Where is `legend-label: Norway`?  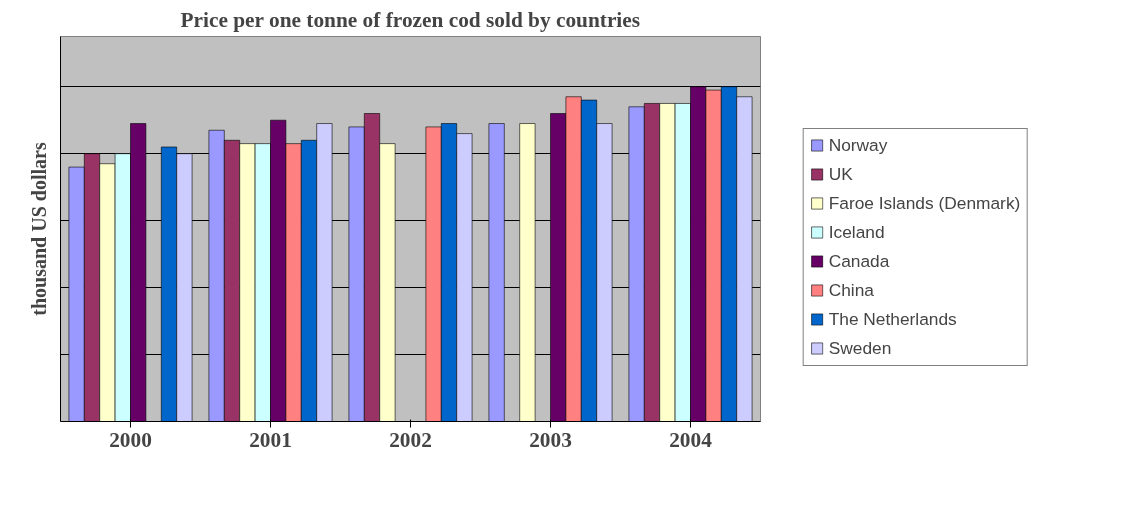
legend-label: Norway is located at coordinates (858, 145).